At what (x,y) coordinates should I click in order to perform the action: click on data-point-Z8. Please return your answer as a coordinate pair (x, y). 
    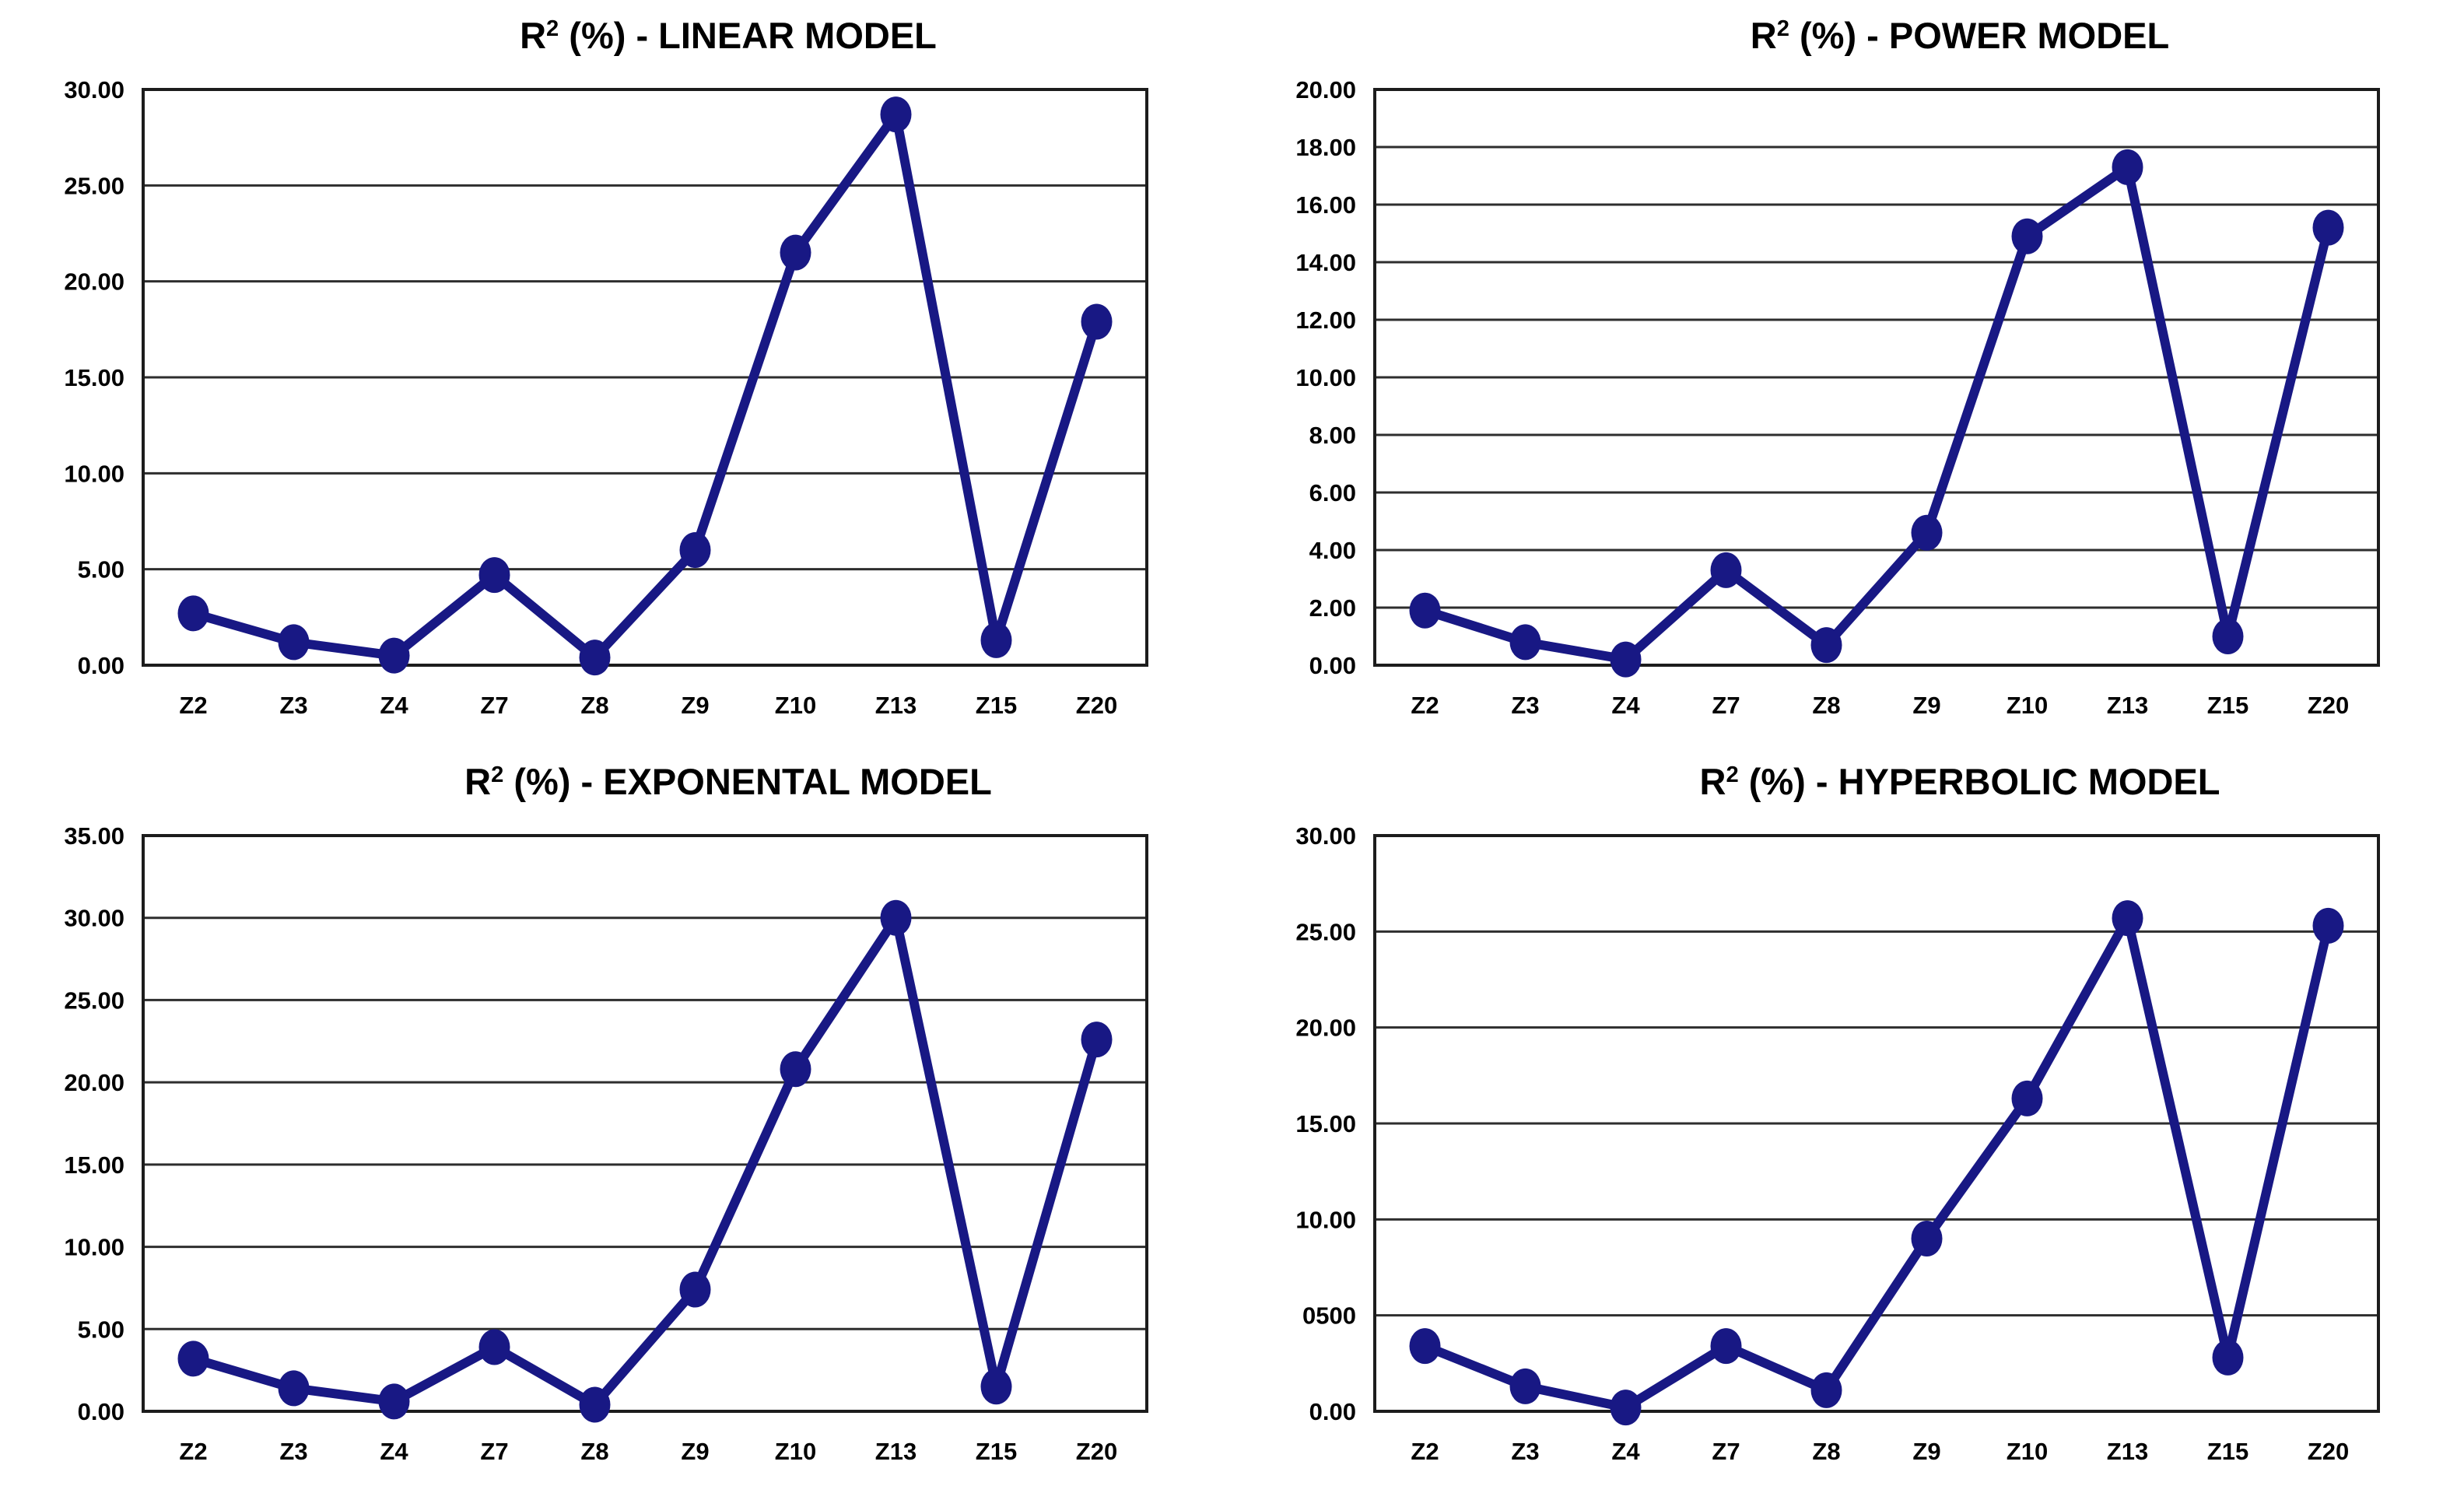
    Looking at the image, I should click on (595, 1404).